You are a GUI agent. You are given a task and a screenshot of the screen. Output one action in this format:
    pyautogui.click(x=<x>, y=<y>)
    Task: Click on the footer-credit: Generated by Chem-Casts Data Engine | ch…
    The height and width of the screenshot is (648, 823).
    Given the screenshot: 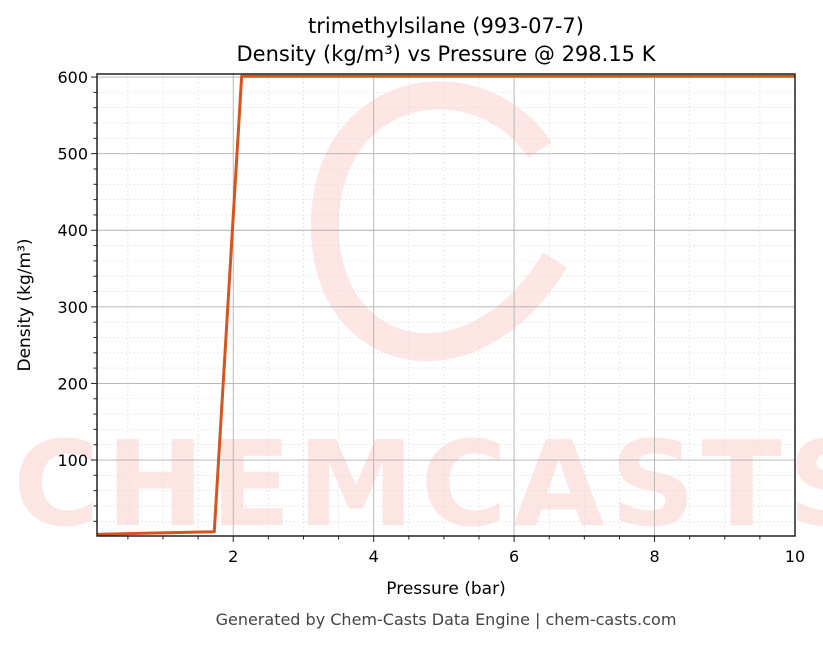 What is the action you would take?
    pyautogui.click(x=446, y=619)
    